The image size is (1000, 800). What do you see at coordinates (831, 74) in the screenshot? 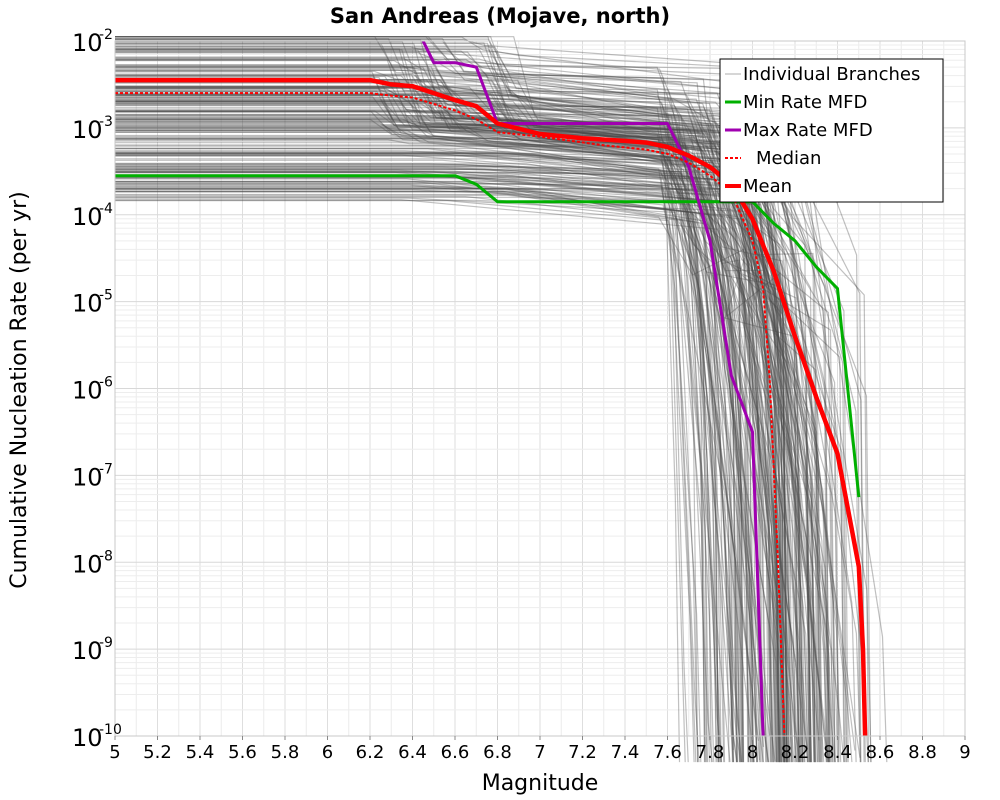
I see `legend-label: Individual Branches` at bounding box center [831, 74].